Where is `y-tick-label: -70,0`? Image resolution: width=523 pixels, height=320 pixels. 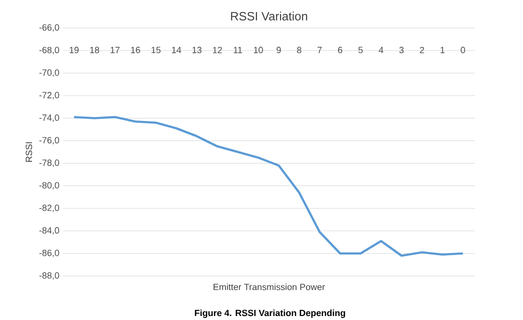 y-tick-label: -70,0 is located at coordinates (49, 73).